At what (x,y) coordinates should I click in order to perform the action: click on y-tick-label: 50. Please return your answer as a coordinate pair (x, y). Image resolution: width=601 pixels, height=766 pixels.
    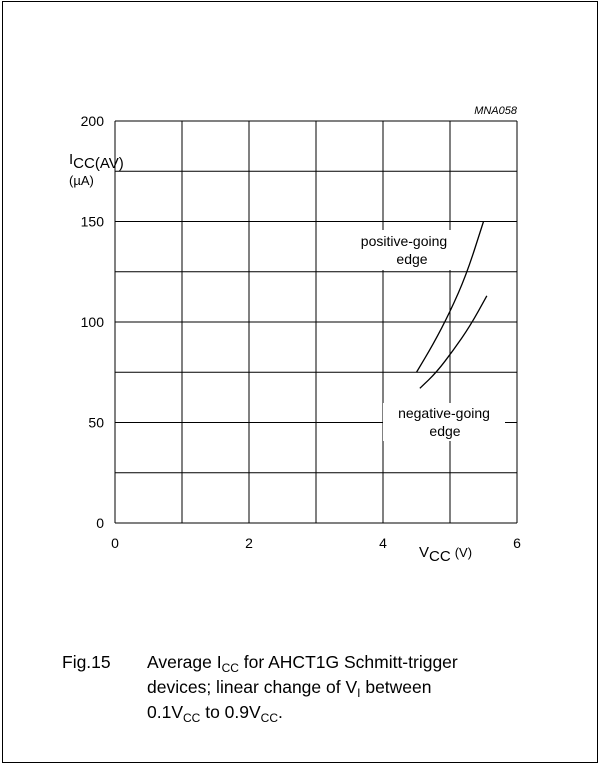
    Looking at the image, I should click on (96, 423).